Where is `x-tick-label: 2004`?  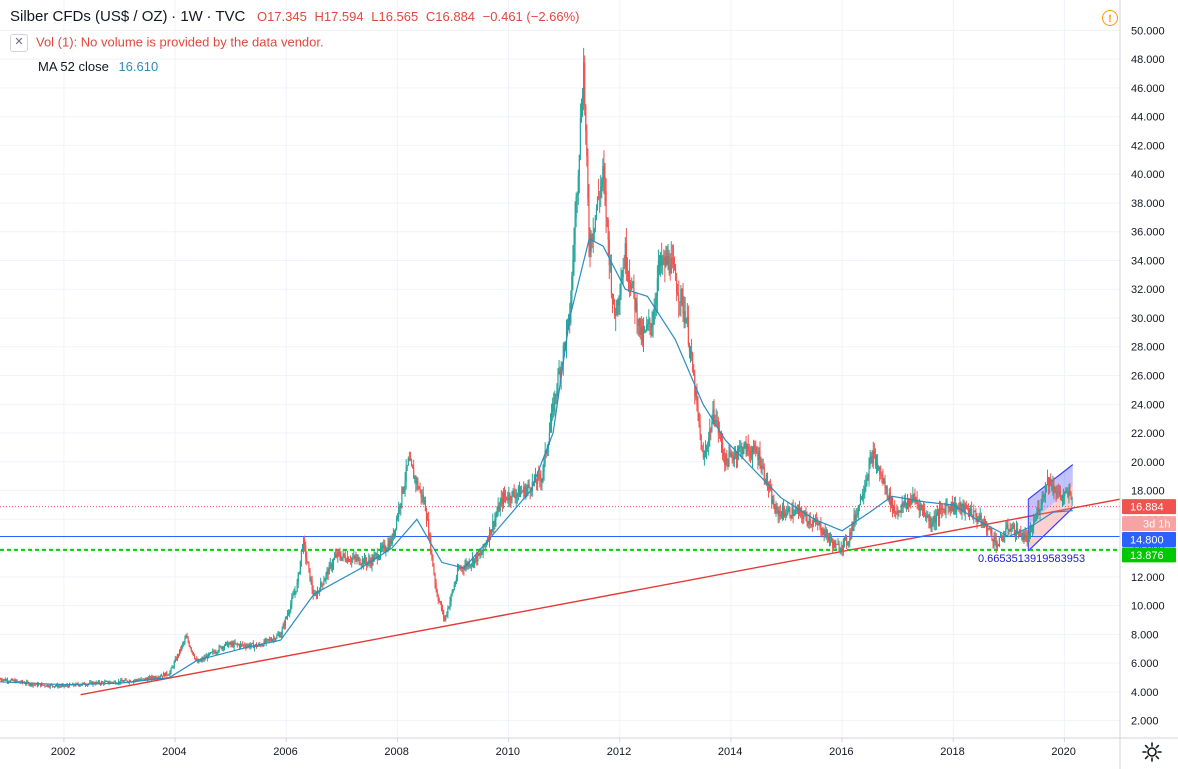
x-tick-label: 2004 is located at coordinates (174, 752).